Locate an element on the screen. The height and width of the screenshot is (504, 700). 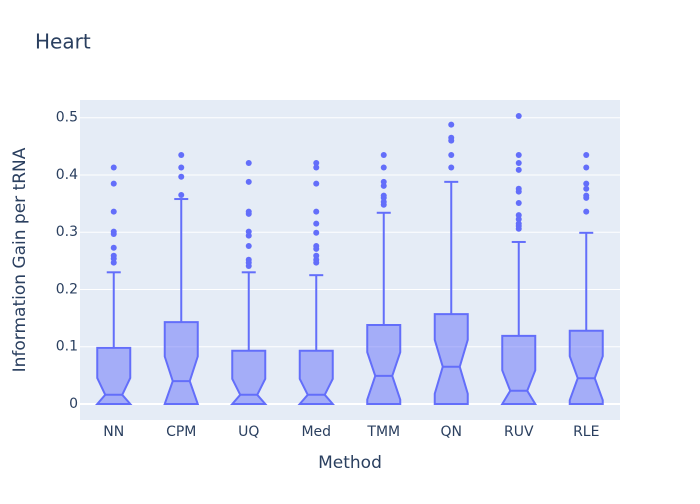
x-tick-label: TMM is located at coordinates (383, 432).